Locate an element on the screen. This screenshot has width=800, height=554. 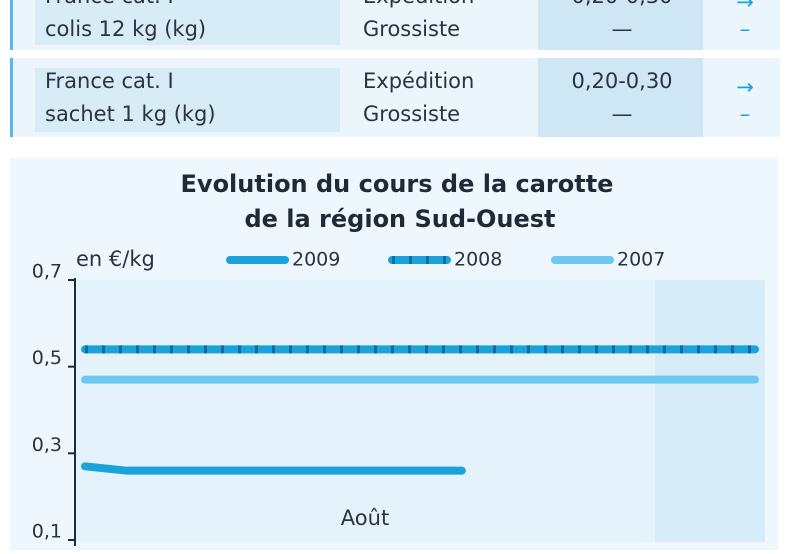
shaded-period is located at coordinates (710, 411).